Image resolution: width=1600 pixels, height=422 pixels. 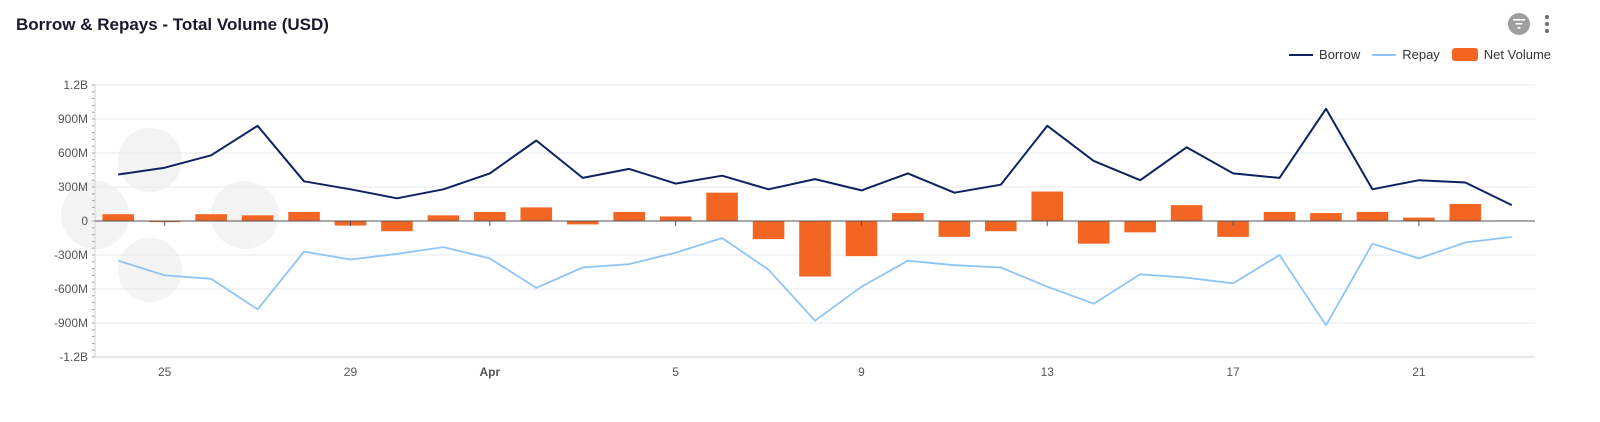 I want to click on legend-item-repay: Repay, so click(x=1406, y=54).